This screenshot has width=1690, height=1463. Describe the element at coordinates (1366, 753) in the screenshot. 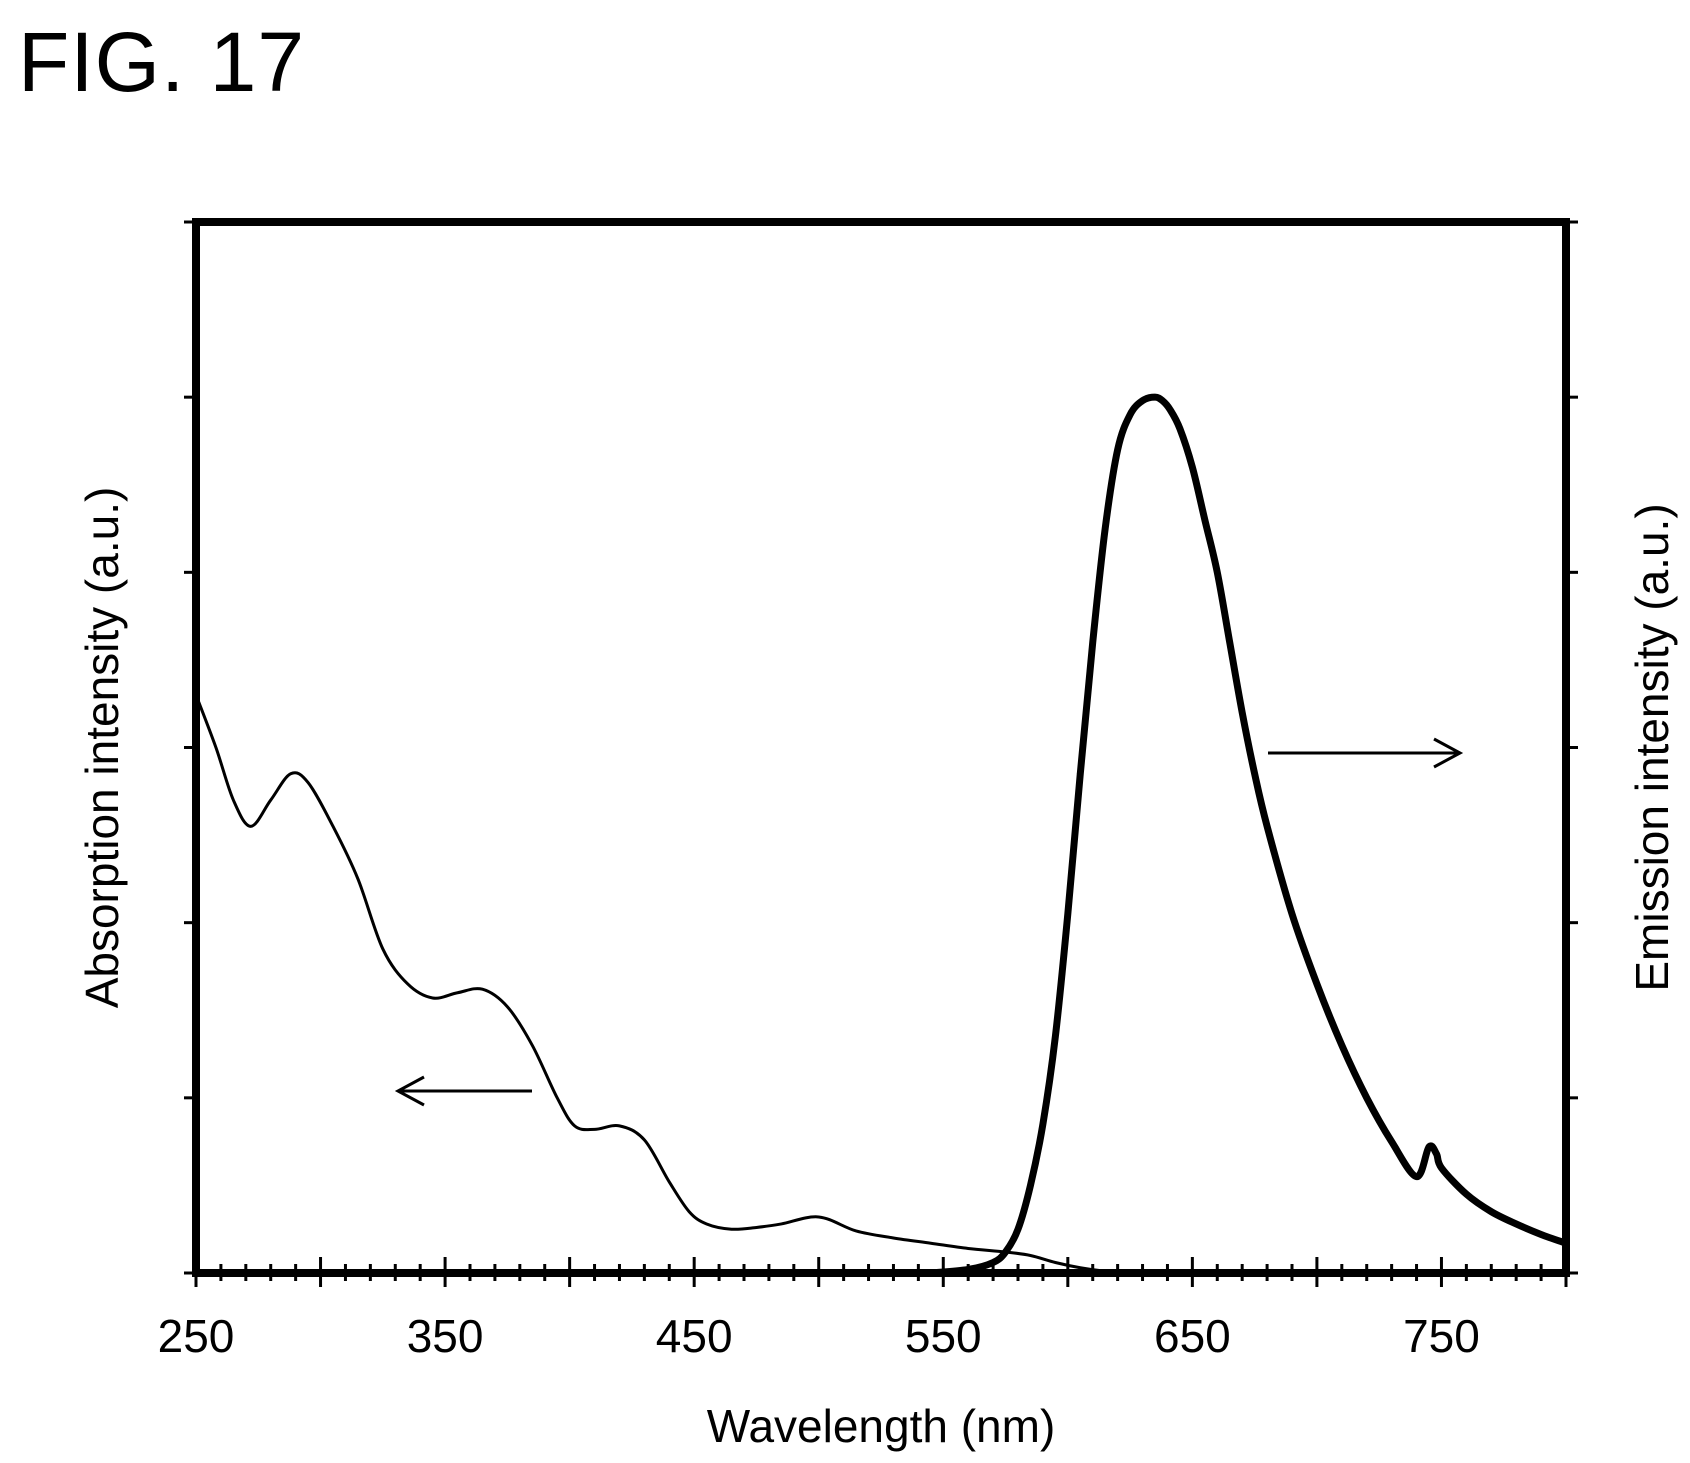

I see `emission-axis-arrow` at that location.